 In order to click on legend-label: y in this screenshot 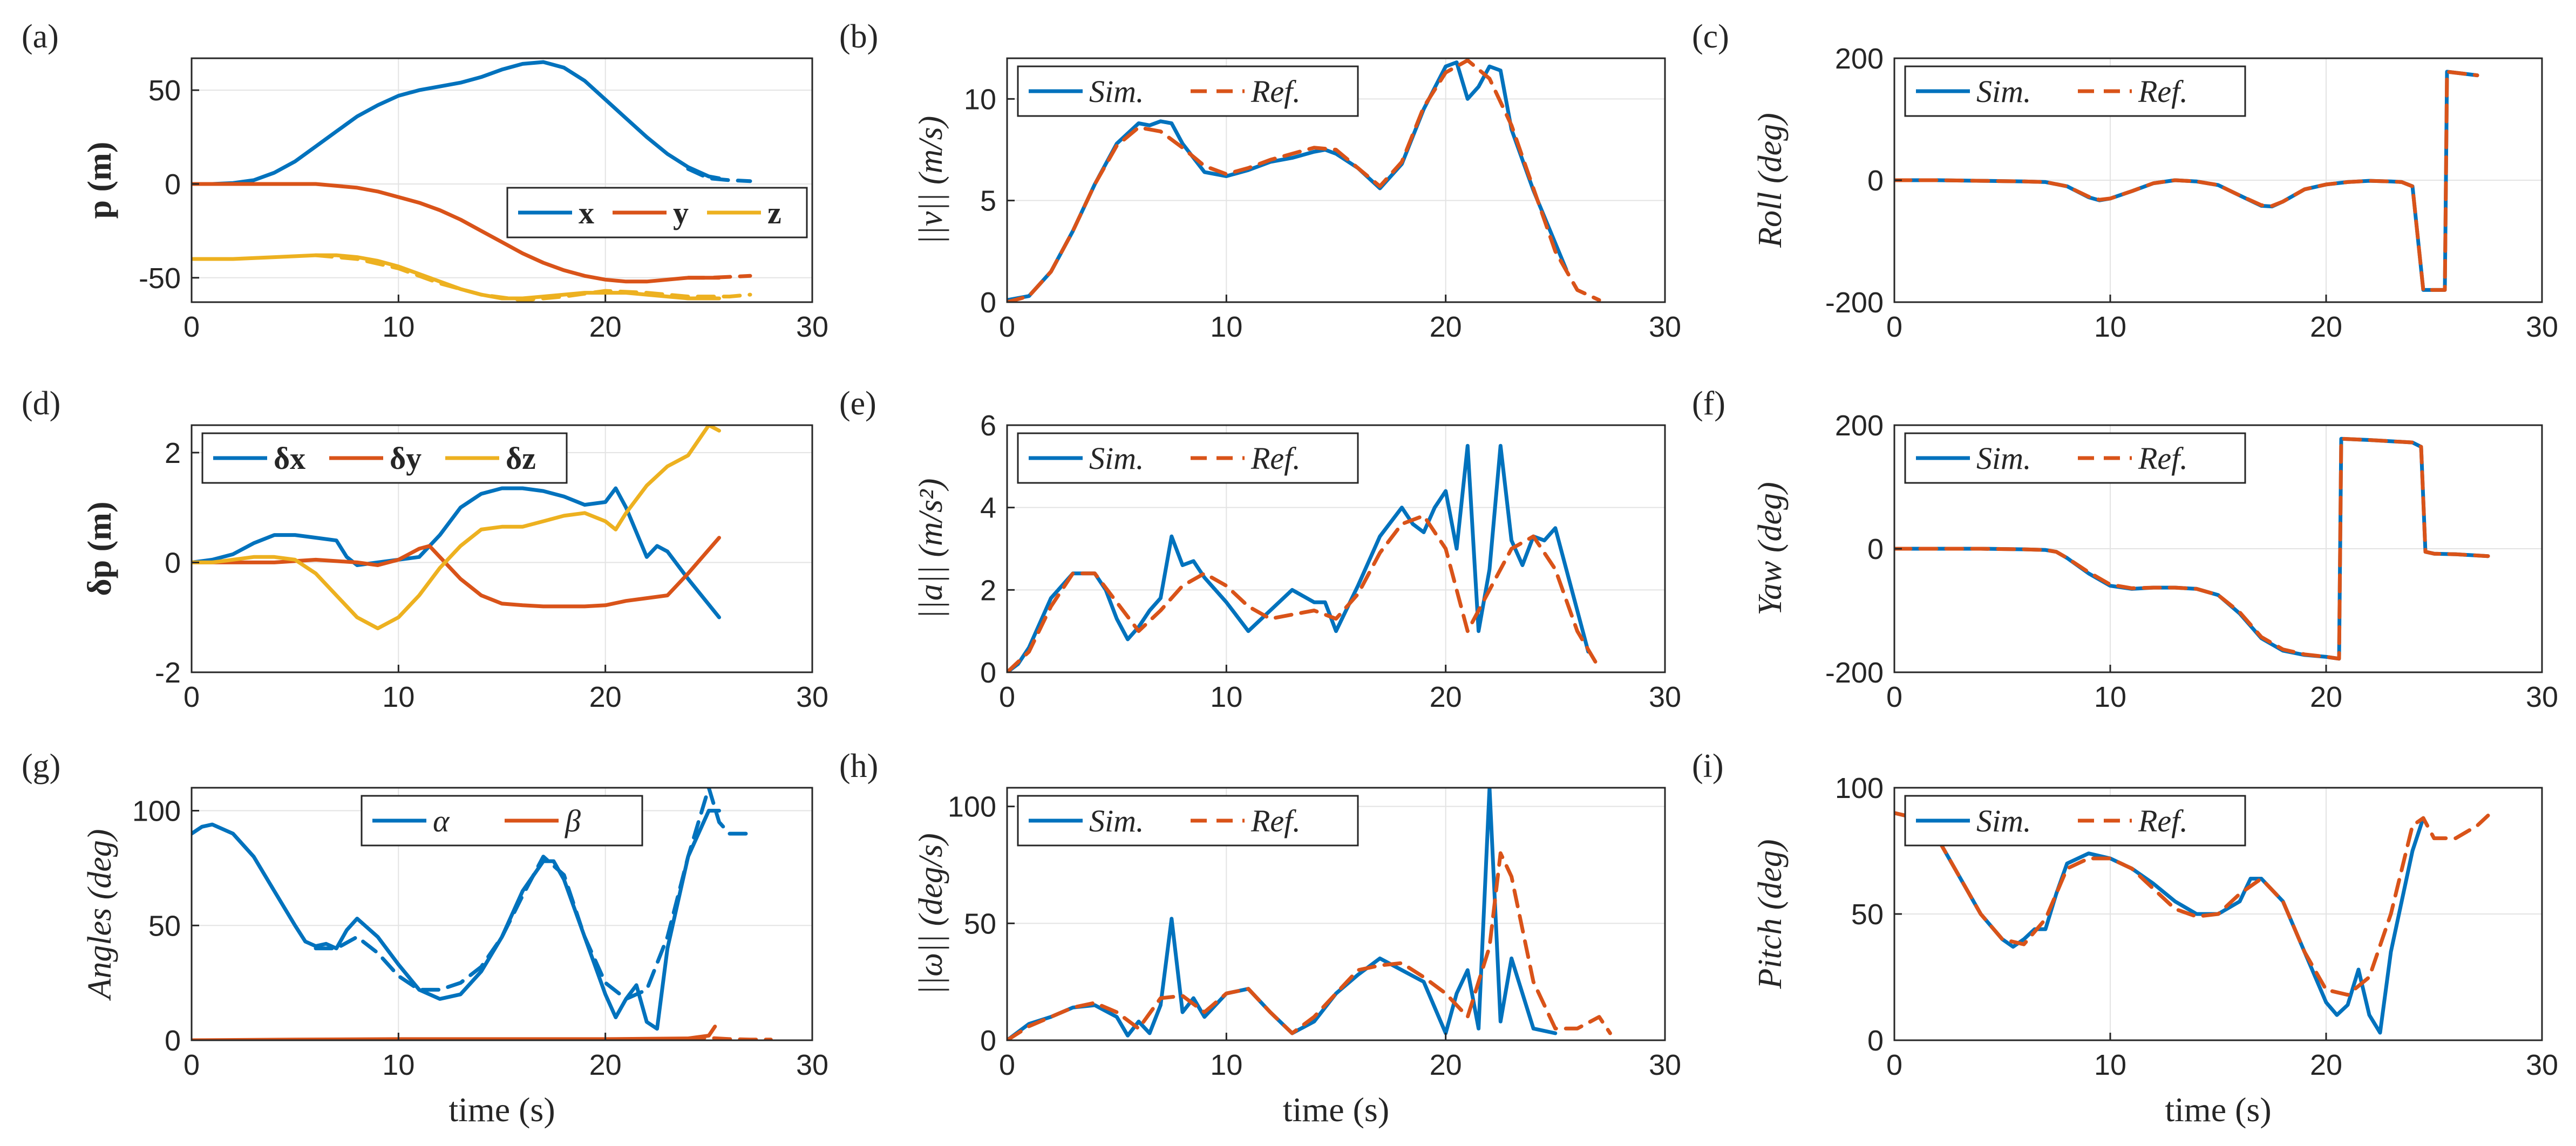, I will do `click(681, 212)`.